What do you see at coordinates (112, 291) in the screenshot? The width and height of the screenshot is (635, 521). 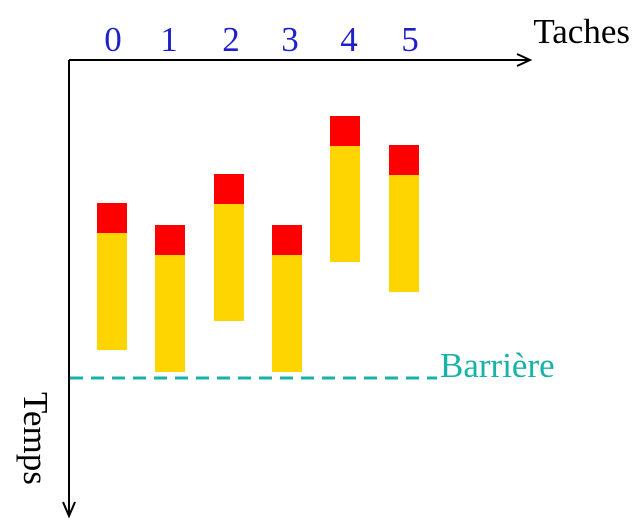 I see `task-0-work-block` at bounding box center [112, 291].